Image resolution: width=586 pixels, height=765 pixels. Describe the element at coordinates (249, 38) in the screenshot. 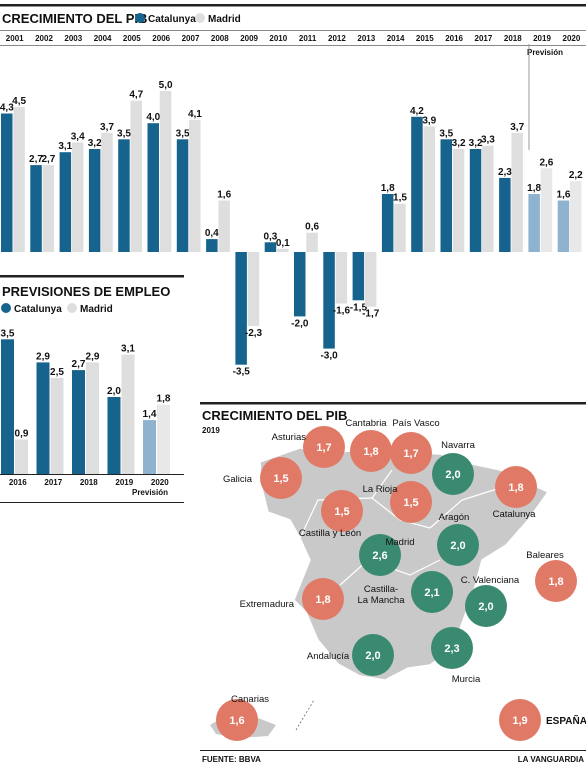

I see `gdp-year-label: 2009` at that location.